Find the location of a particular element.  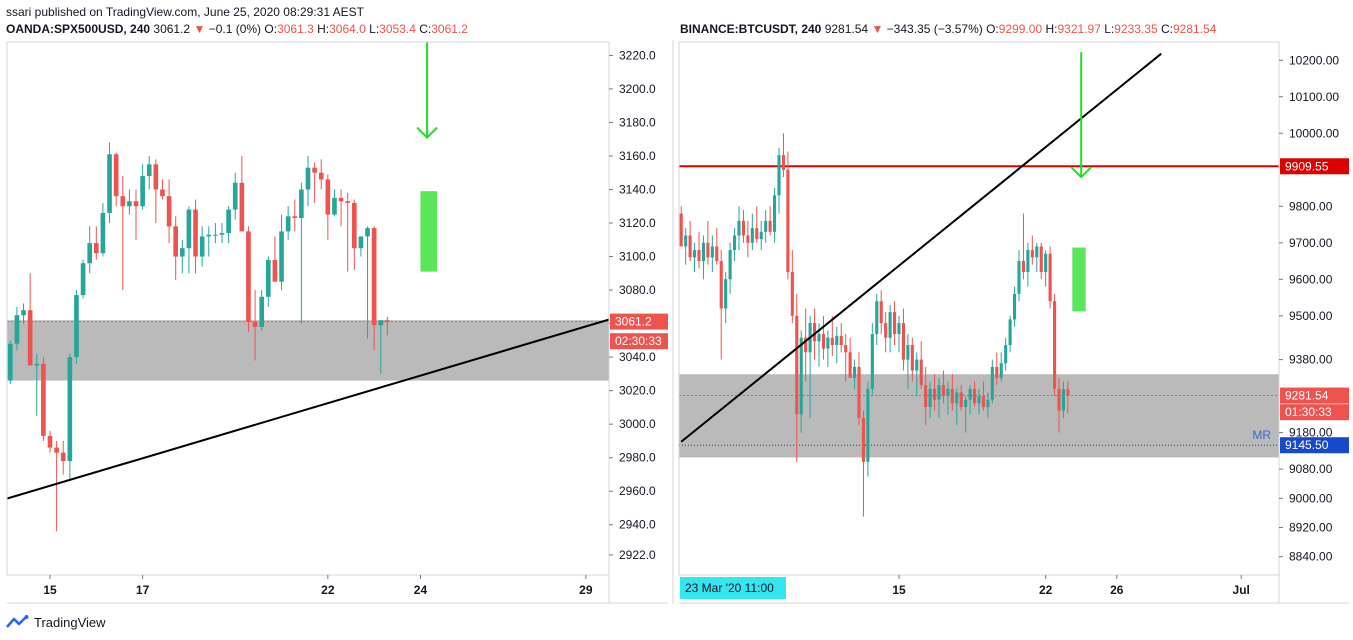

footer-brand: TradingView is located at coordinates (70, 622).